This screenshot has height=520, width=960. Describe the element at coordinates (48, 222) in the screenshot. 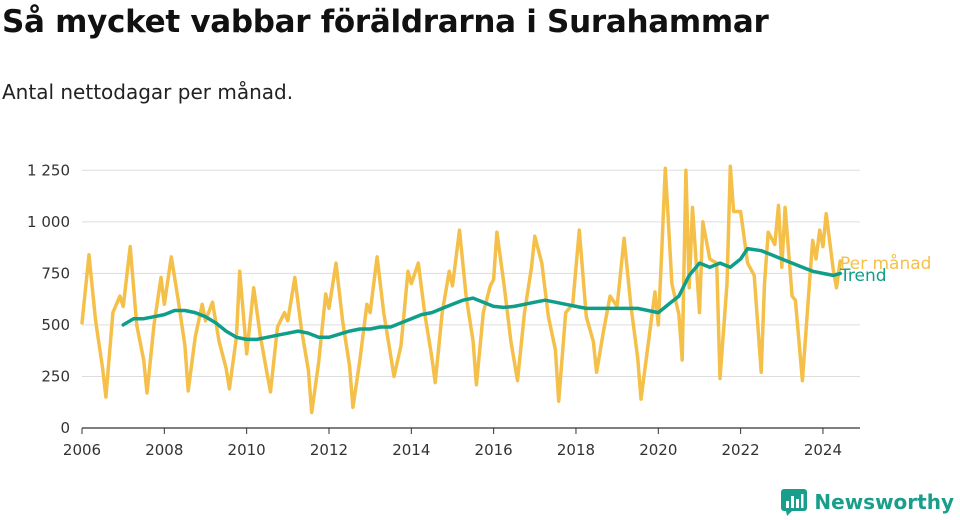

I see `y-tick-label: 1 000` at that location.